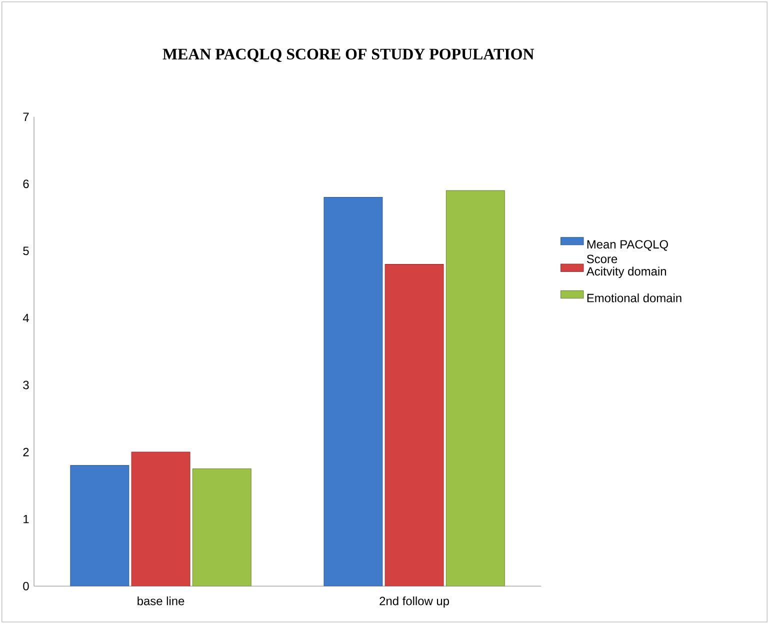  What do you see at coordinates (26, 385) in the screenshot?
I see `y-tick-label: 3` at bounding box center [26, 385].